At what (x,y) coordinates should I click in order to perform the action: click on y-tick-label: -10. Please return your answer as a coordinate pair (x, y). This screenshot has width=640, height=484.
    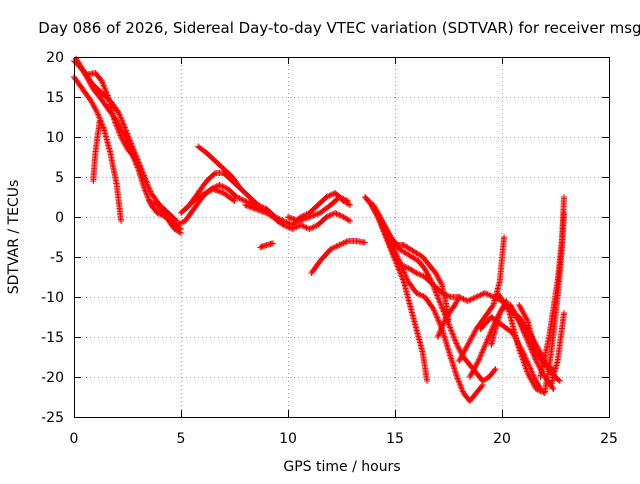
    Looking at the image, I should click on (52, 298).